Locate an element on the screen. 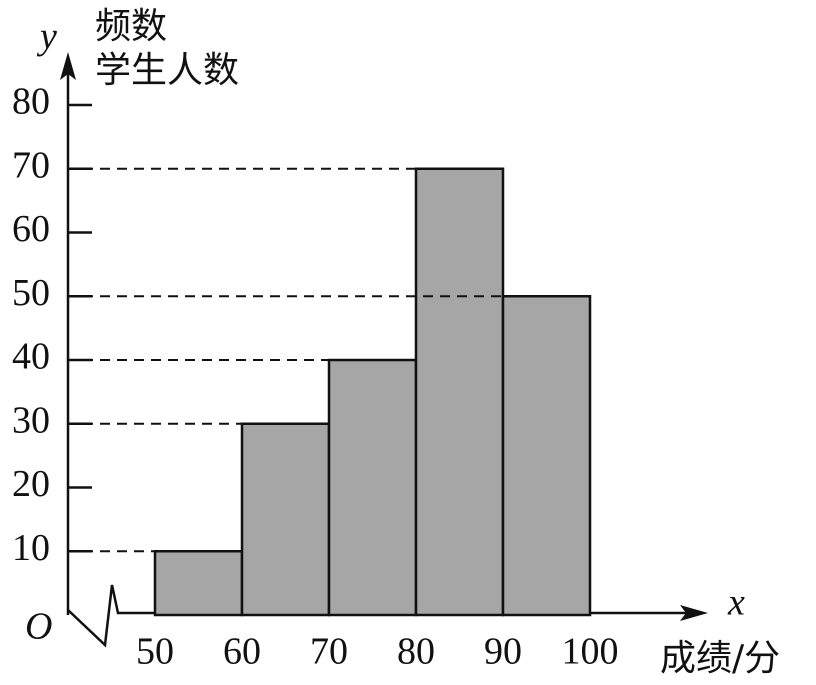  y-axis-title: 频数 is located at coordinates (131, 26).